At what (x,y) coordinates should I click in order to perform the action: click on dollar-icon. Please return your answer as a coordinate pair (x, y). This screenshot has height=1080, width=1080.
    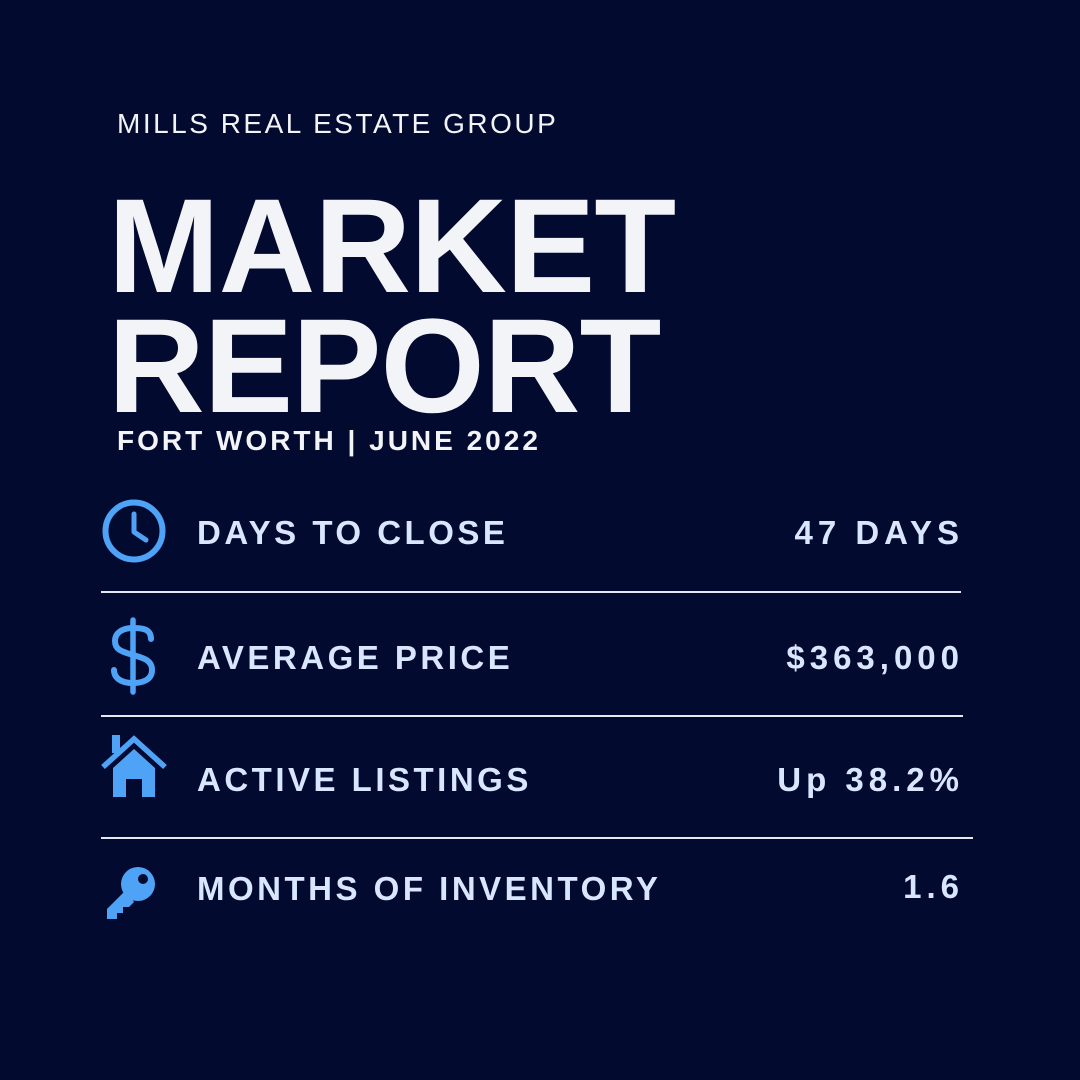
    Looking at the image, I should click on (133, 656).